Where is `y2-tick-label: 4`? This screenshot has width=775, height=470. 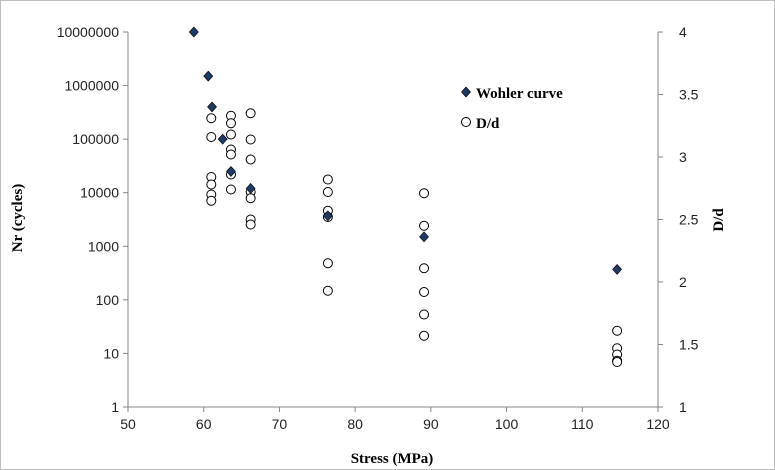 y2-tick-label: 4 is located at coordinates (683, 32).